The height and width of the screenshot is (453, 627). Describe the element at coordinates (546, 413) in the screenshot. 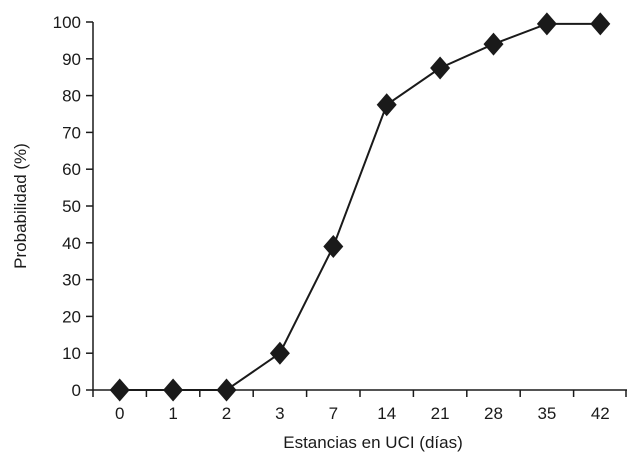

I see `x-tick-label: 35` at that location.